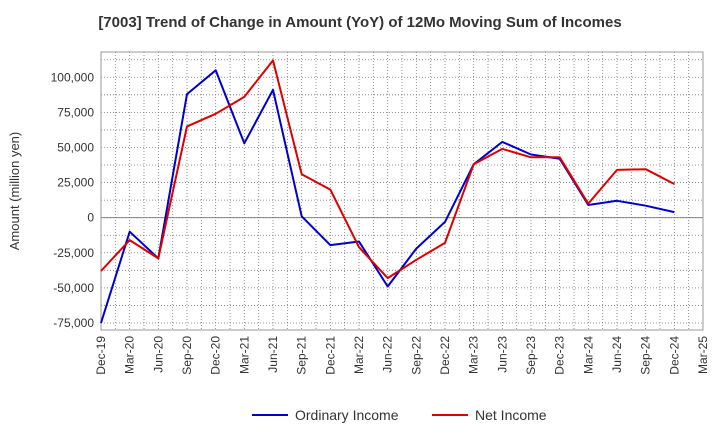 This screenshot has height=440, width=720. What do you see at coordinates (73, 77) in the screenshot?
I see `y-tick-label: 100,000` at bounding box center [73, 77].